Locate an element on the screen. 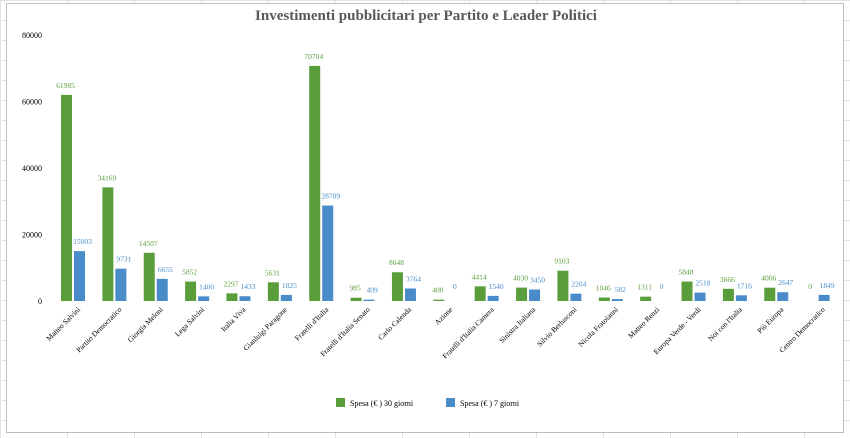  category-label: Carlo Calenda is located at coordinates (394, 323).